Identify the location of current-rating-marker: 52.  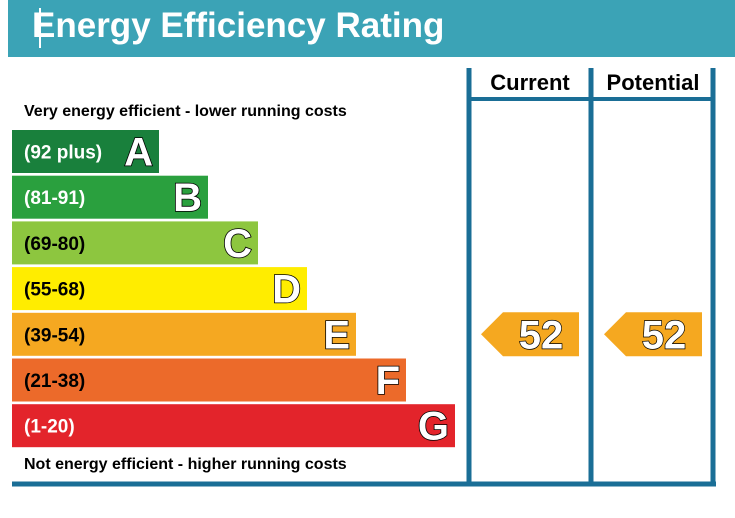
(530, 335).